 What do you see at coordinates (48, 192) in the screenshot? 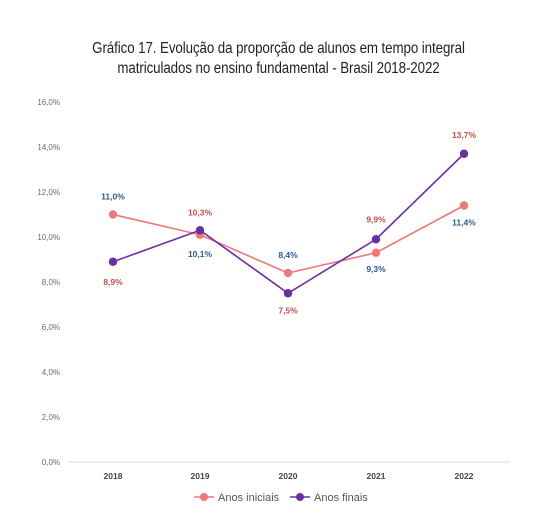
I see `y-tick-label: 12,0%` at bounding box center [48, 192].